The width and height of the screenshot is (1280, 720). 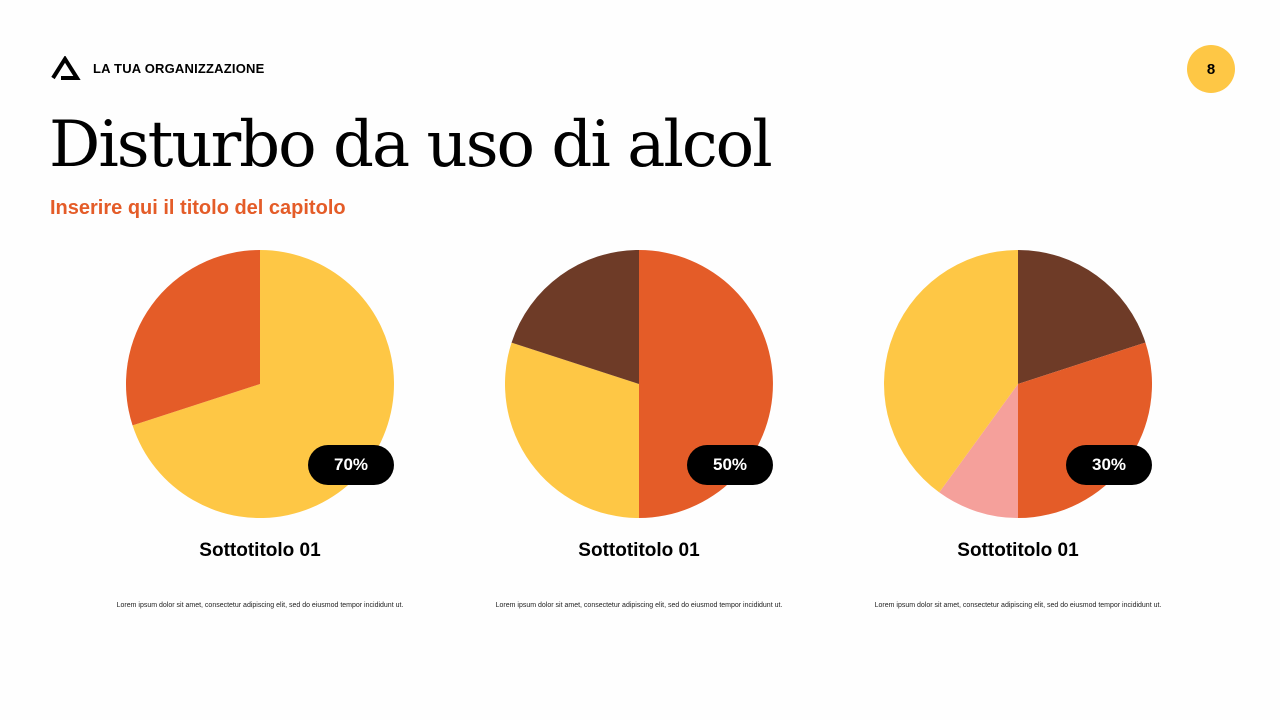 I want to click on chapter-title: Inserire qui il titolo del capitolo, so click(x=198, y=208).